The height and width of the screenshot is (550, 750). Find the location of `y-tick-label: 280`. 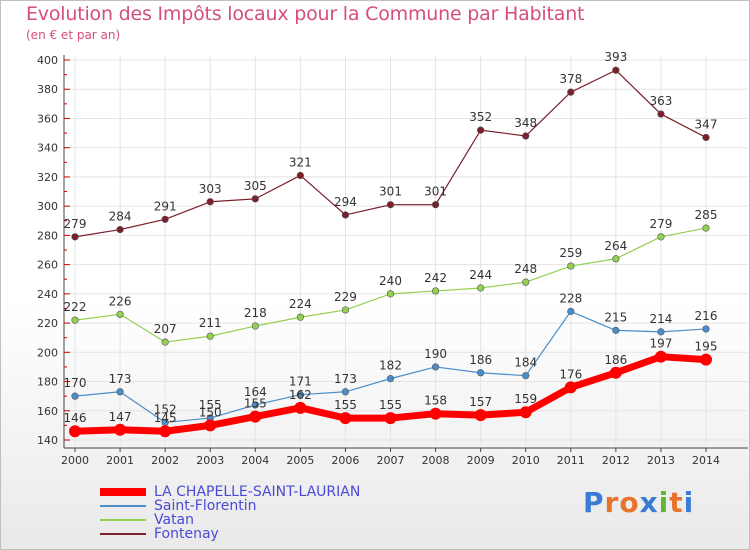

y-tick-label: 280 is located at coordinates (47, 235).